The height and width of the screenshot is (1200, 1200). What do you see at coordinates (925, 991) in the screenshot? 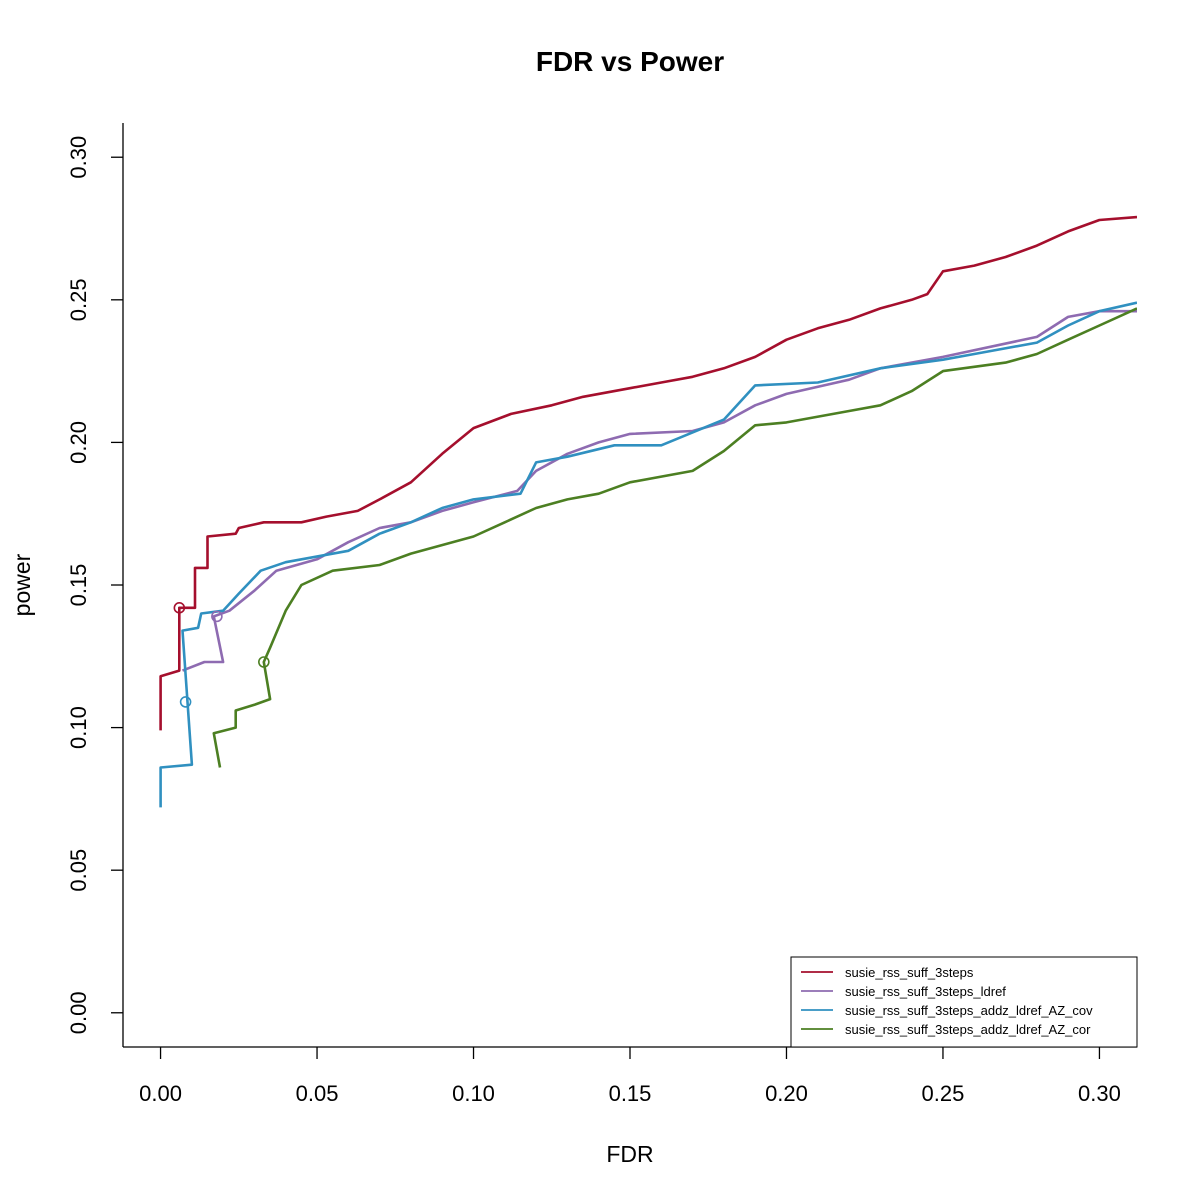
I see `legend-label-1: susie_rss_suff_3steps_ldref` at bounding box center [925, 991].